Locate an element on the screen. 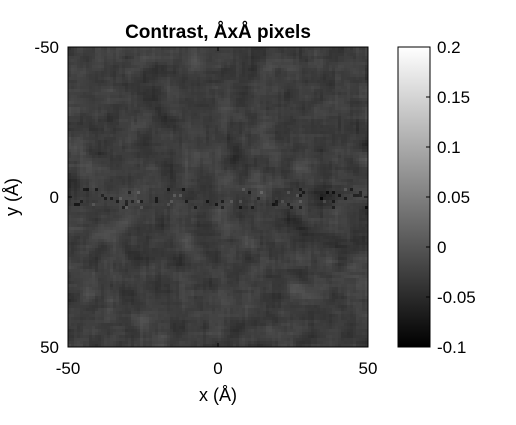 This screenshot has height=425, width=516. x-tick-label: 50 is located at coordinates (368, 368).